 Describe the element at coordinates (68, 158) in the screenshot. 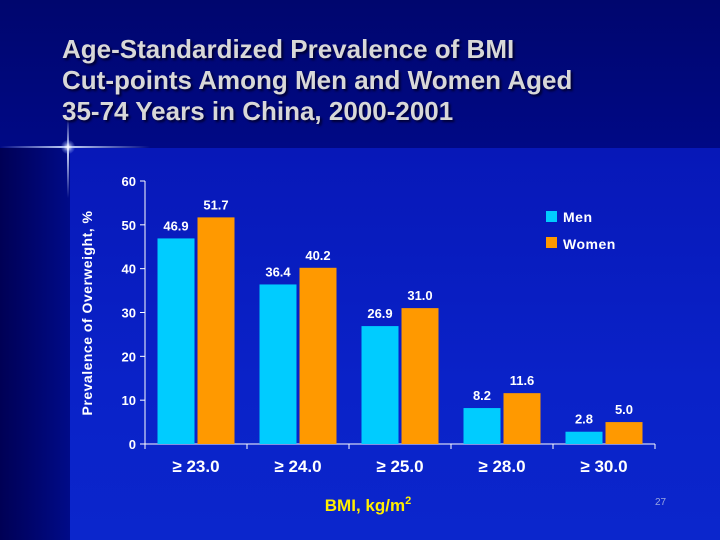

I see `light-flare-vertical` at that location.